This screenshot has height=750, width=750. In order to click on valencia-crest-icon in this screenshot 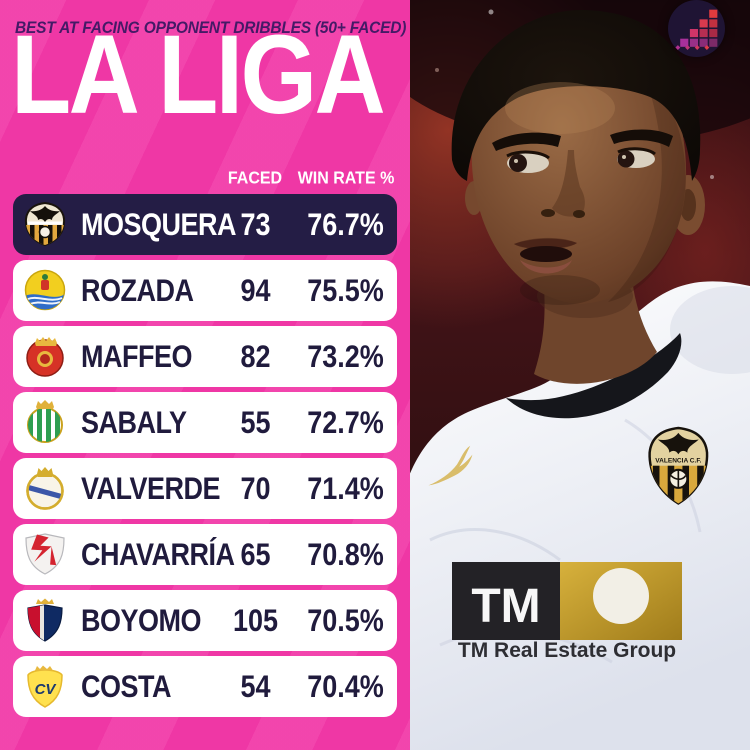, I will do `click(45, 224)`.